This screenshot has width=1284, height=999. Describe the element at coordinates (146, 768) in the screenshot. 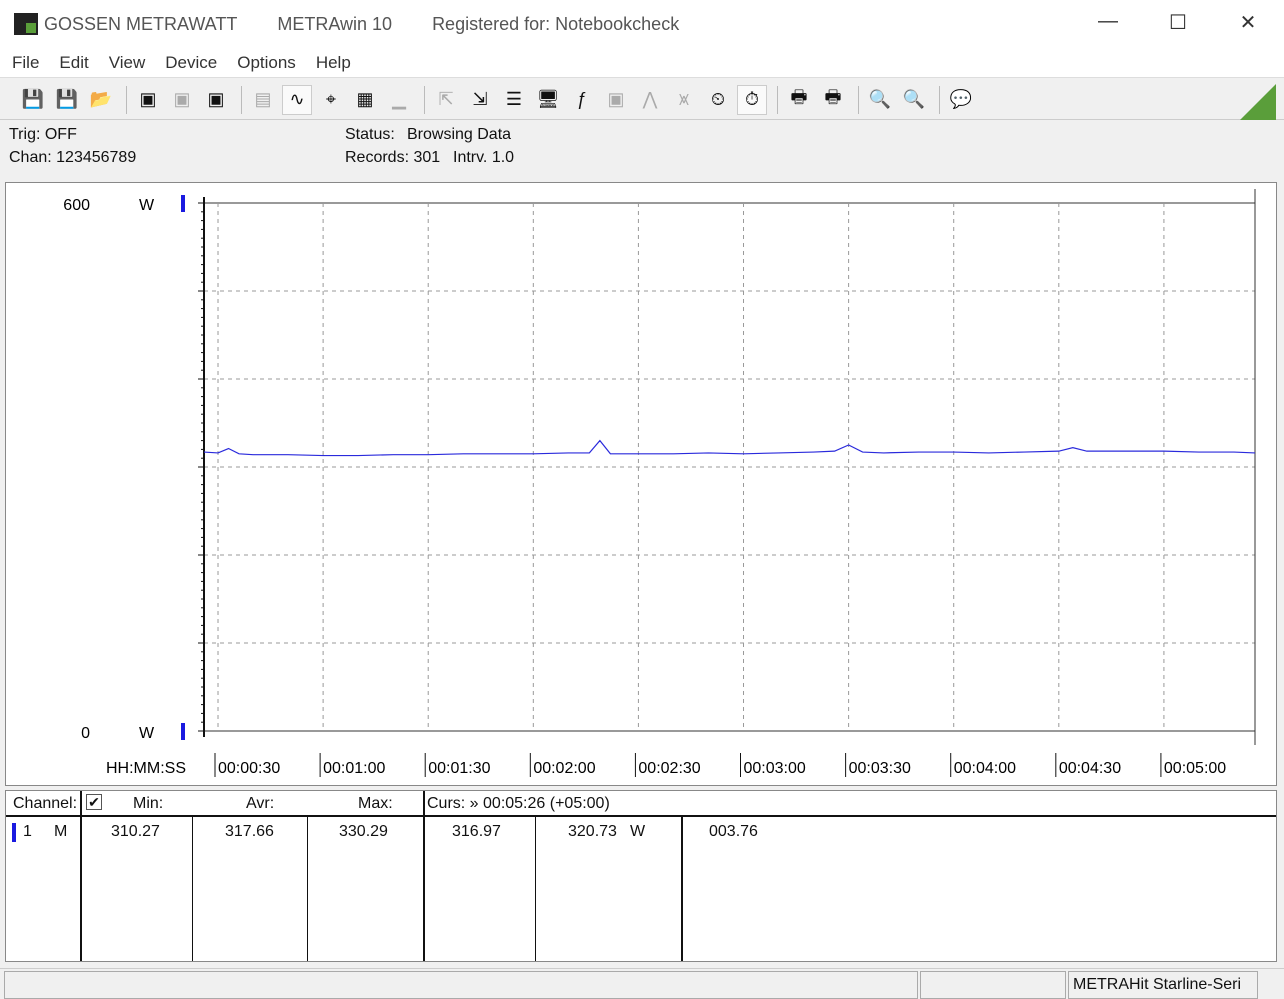

I see `x-axis-label: HH:MM:SS` at that location.